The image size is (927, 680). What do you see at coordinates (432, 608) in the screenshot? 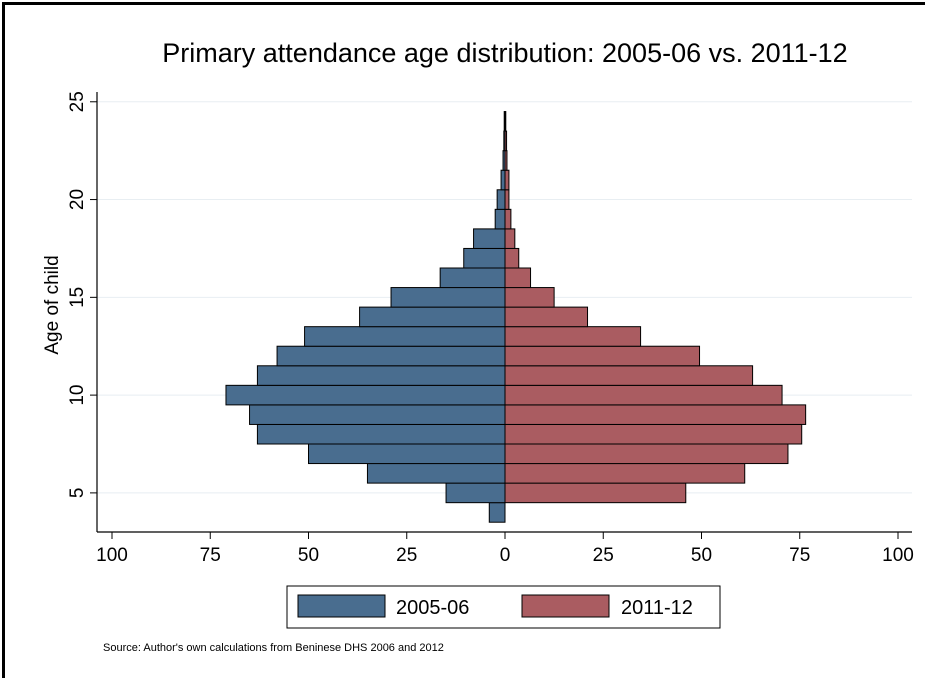
I see `legend-label-2005-06: 2005-06` at bounding box center [432, 608].